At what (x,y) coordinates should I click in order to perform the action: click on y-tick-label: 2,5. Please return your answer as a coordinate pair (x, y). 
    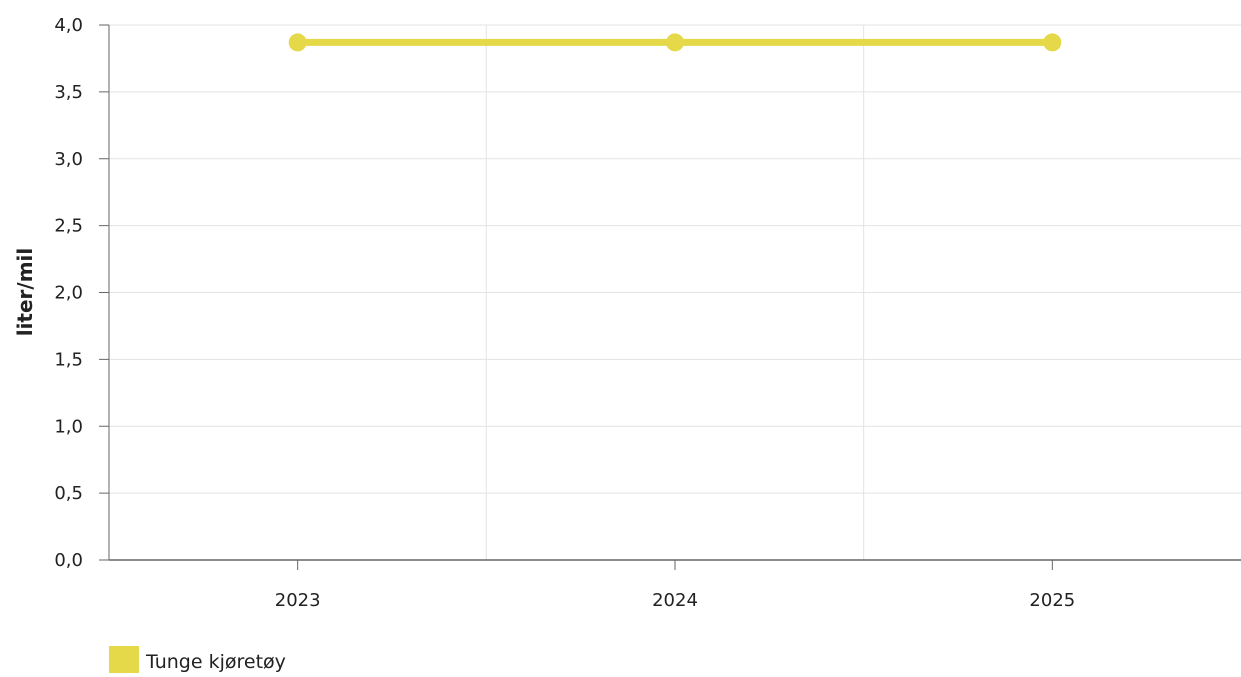
    Looking at the image, I should click on (68, 226).